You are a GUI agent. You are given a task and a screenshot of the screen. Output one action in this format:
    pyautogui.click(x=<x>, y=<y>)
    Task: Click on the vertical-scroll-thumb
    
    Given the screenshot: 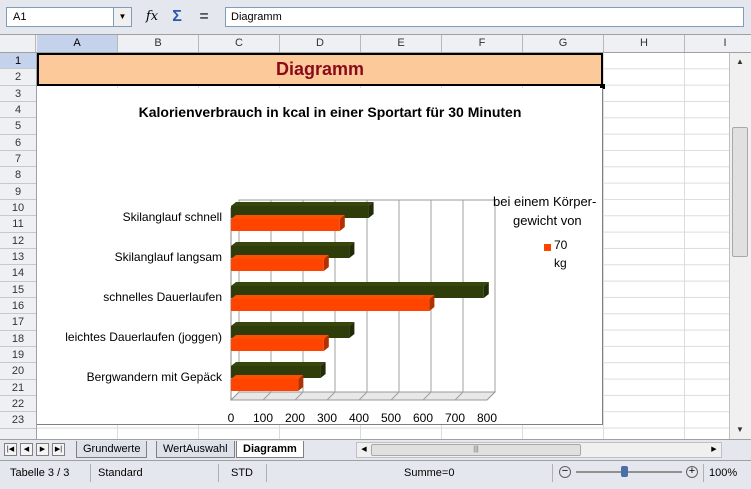 What is the action you would take?
    pyautogui.click(x=740, y=192)
    